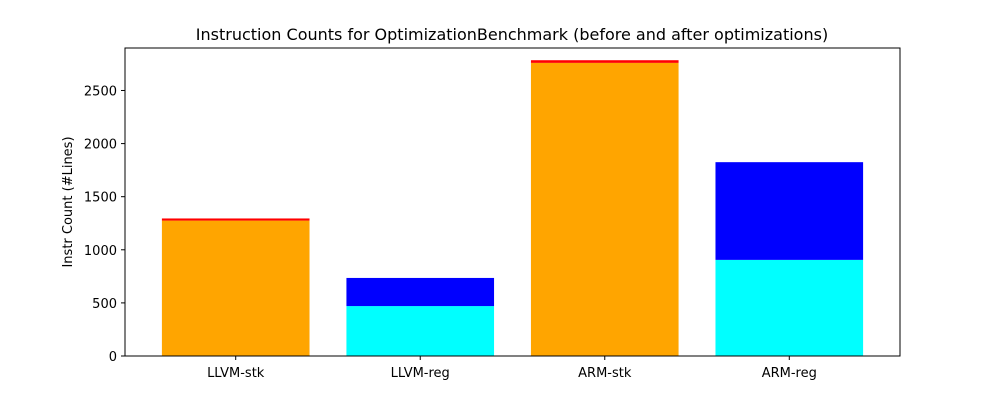 The width and height of the screenshot is (1000, 404). What do you see at coordinates (605, 373) in the screenshot?
I see `x-tick-label: ARM-stk` at bounding box center [605, 373].